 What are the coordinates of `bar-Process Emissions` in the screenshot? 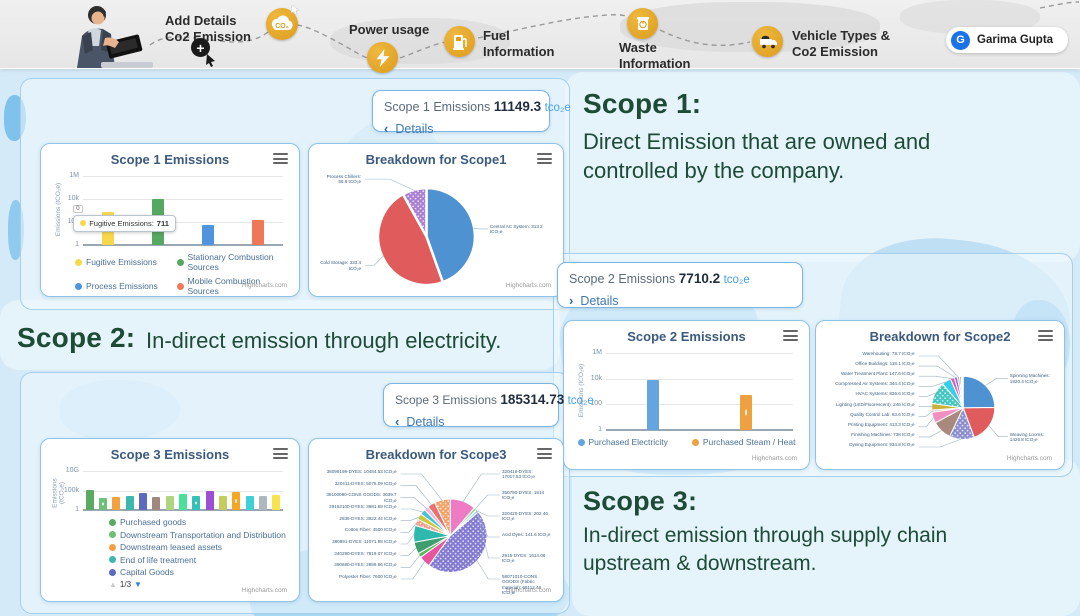 It's located at (208, 234).